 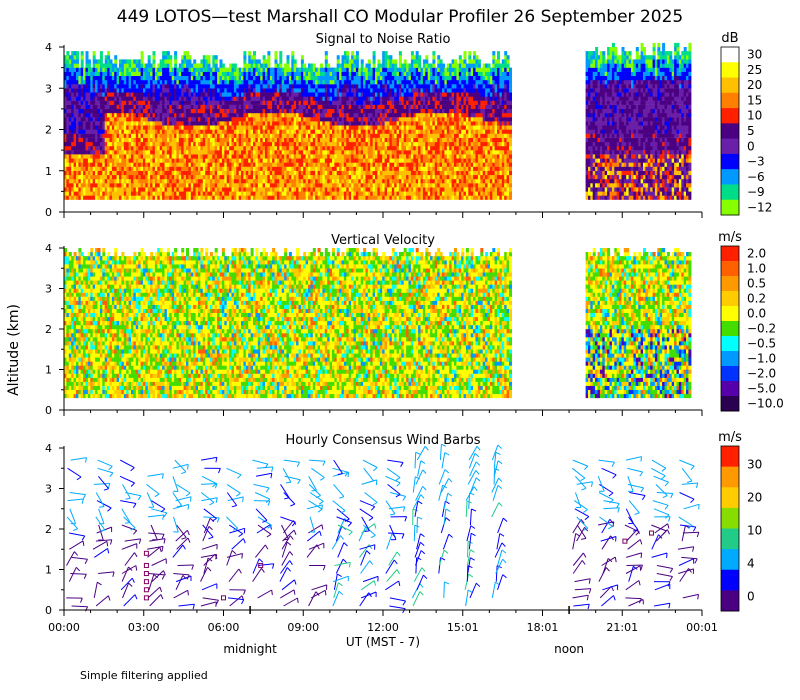 What do you see at coordinates (48, 329) in the screenshot?
I see `y-tick-label: 2` at bounding box center [48, 329].